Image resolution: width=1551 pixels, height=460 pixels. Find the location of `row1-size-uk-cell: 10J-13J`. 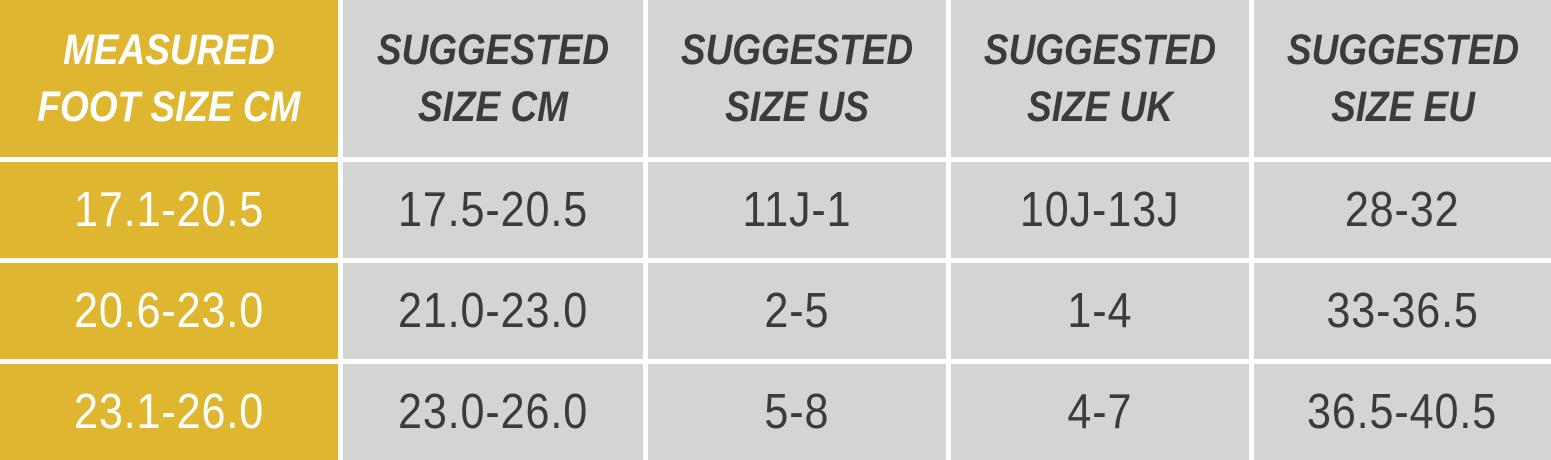

row1-size-uk-cell: 10J-13J is located at coordinates (1100, 210).